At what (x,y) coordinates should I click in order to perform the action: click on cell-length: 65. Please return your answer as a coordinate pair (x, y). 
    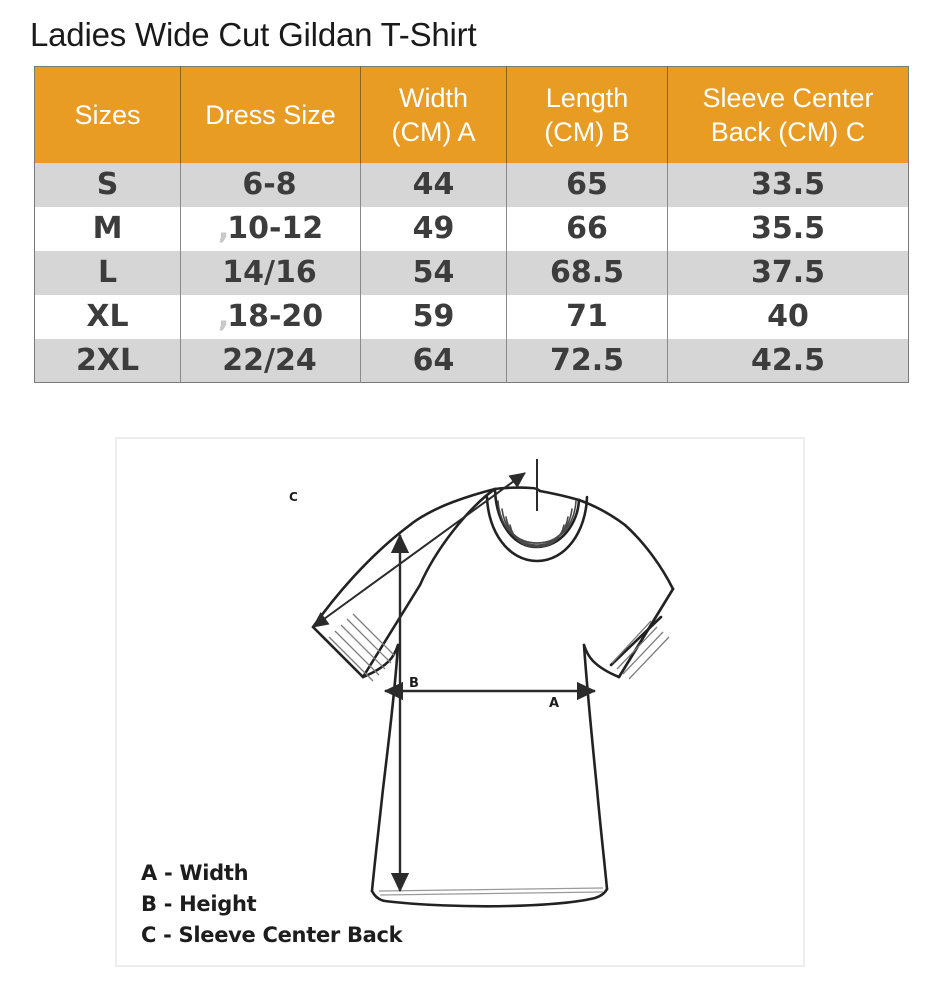
    Looking at the image, I should click on (587, 184).